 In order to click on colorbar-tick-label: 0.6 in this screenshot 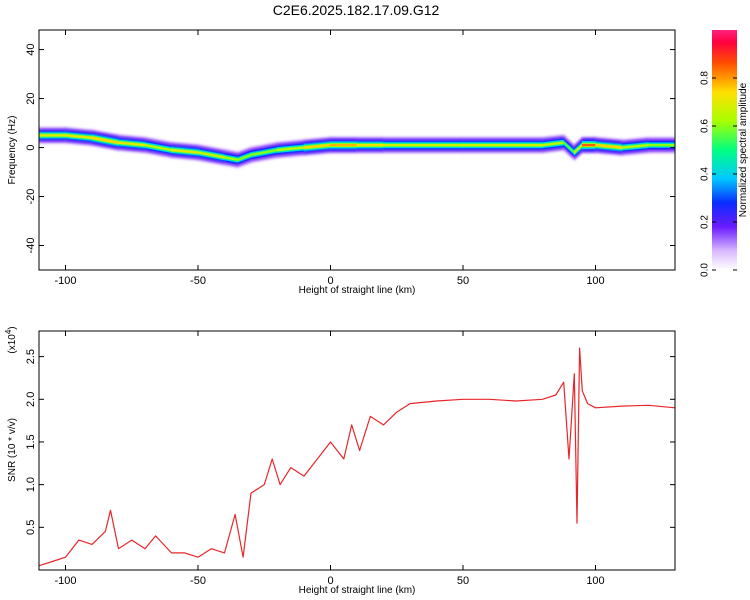, I will do `click(705, 126)`.